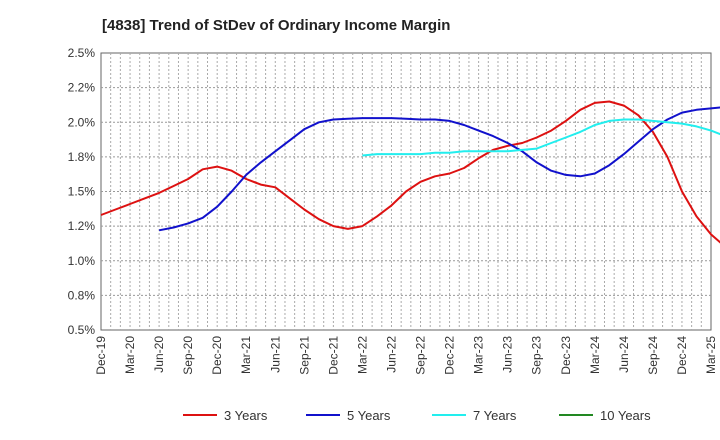  Describe the element at coordinates (421, 355) in the screenshot. I see `x-tick-label: Sep-22` at that location.